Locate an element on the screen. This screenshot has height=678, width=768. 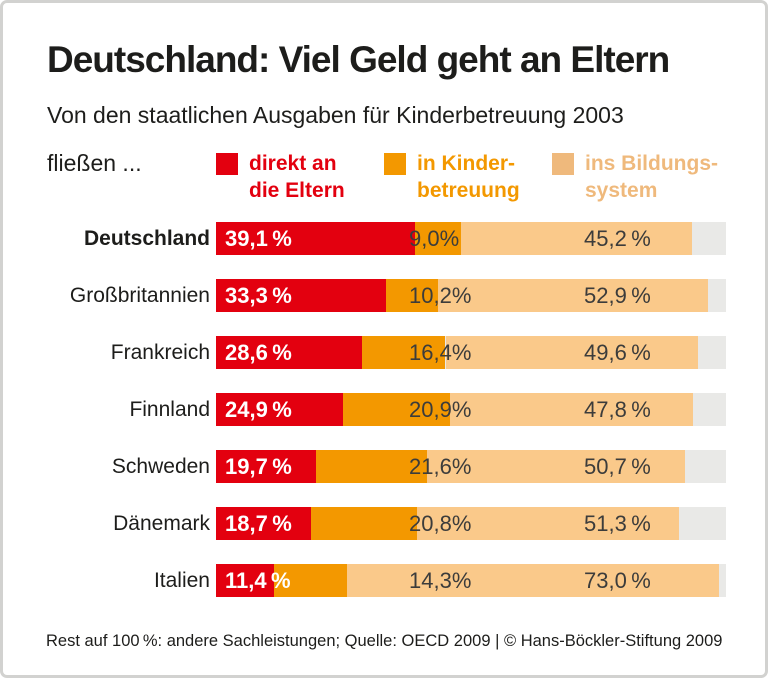
legend-item-parents: direkt an die Eltern is located at coordinates (280, 177).